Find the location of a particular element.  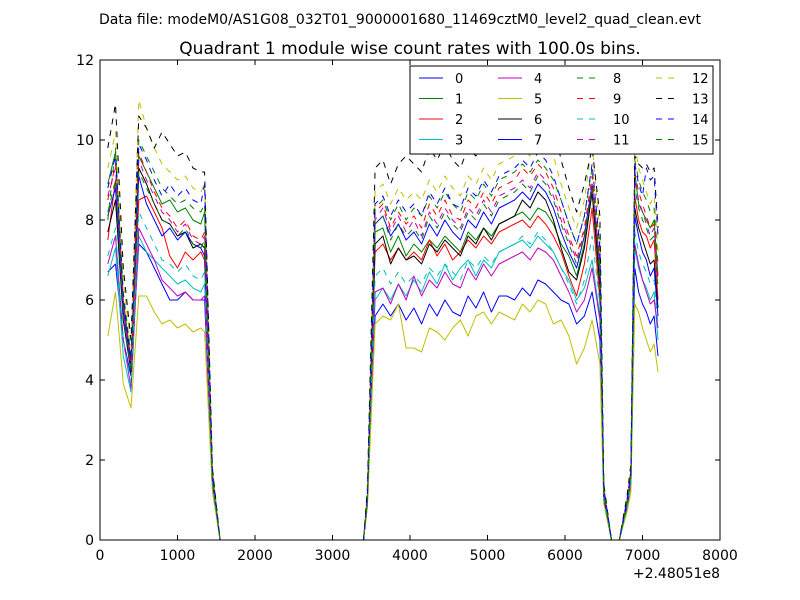

legend-label-5: 5 is located at coordinates (538, 100).